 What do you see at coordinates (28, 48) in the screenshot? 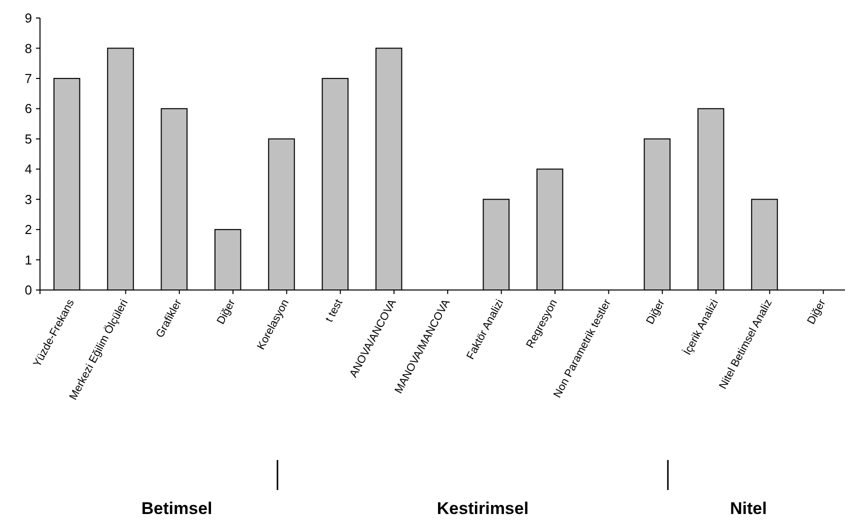
I see `y-tick-label: 8` at bounding box center [28, 48].